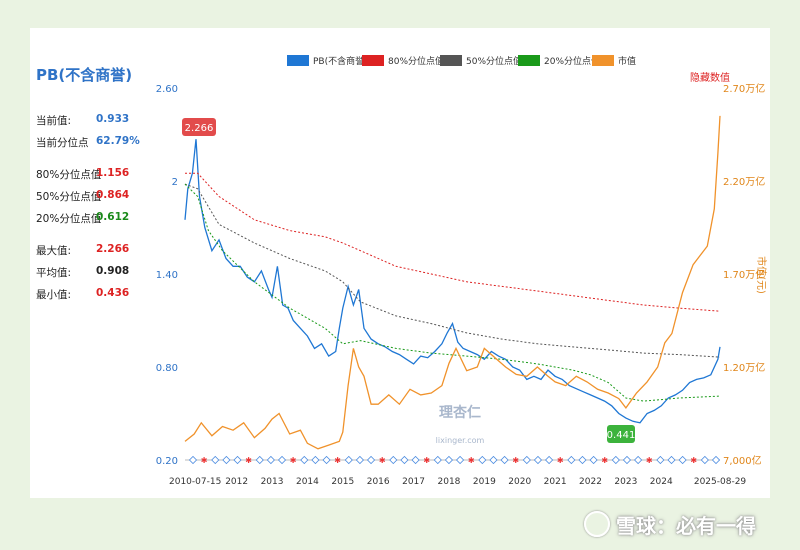 Image resolution: width=800 pixels, height=550 pixels. I want to click on legend-label-p50: 50%分位点值, so click(494, 61).